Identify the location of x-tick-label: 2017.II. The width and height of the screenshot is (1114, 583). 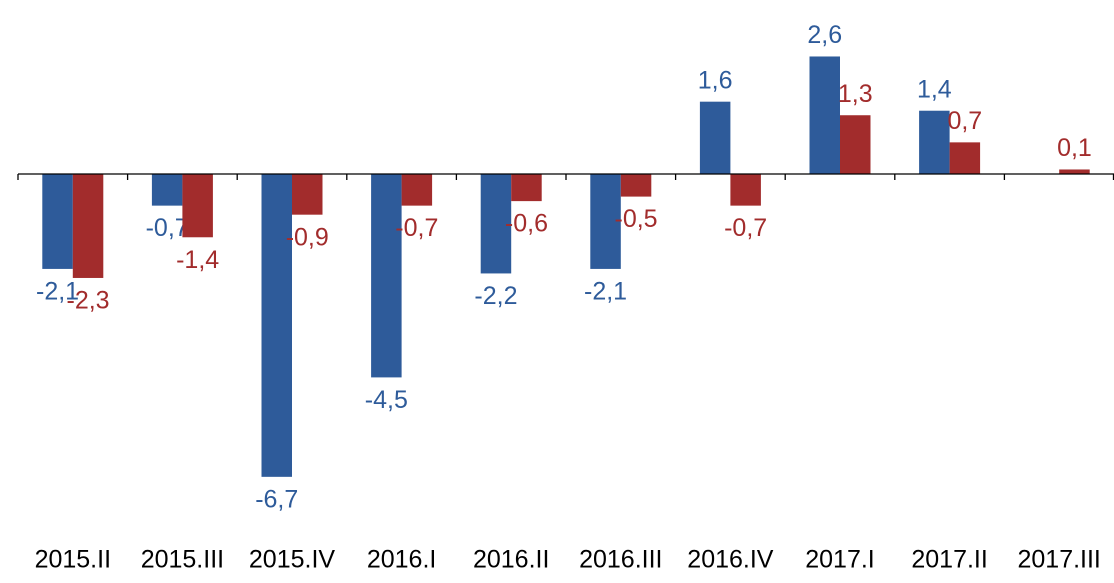
(949, 560).